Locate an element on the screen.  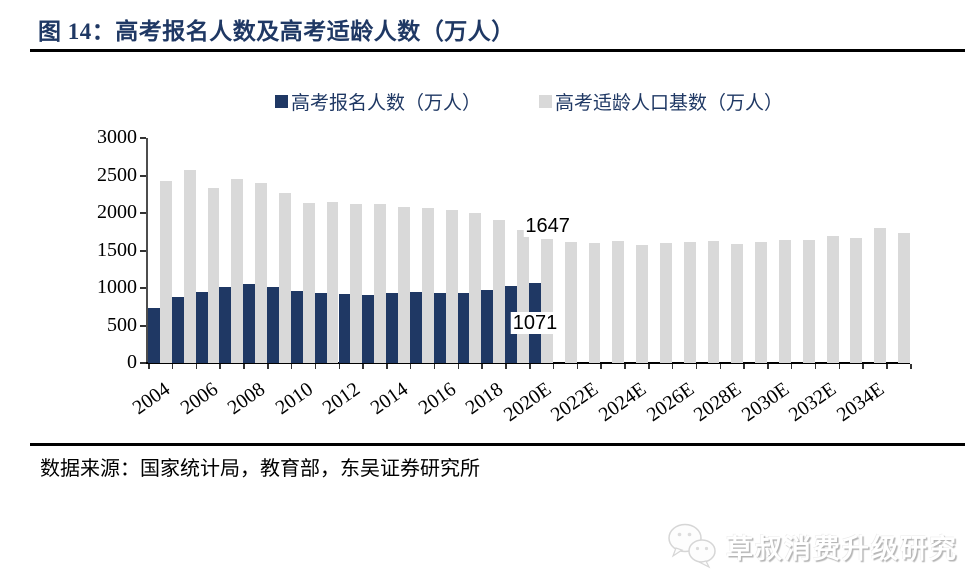
bar-2013-series0 is located at coordinates (368, 328).